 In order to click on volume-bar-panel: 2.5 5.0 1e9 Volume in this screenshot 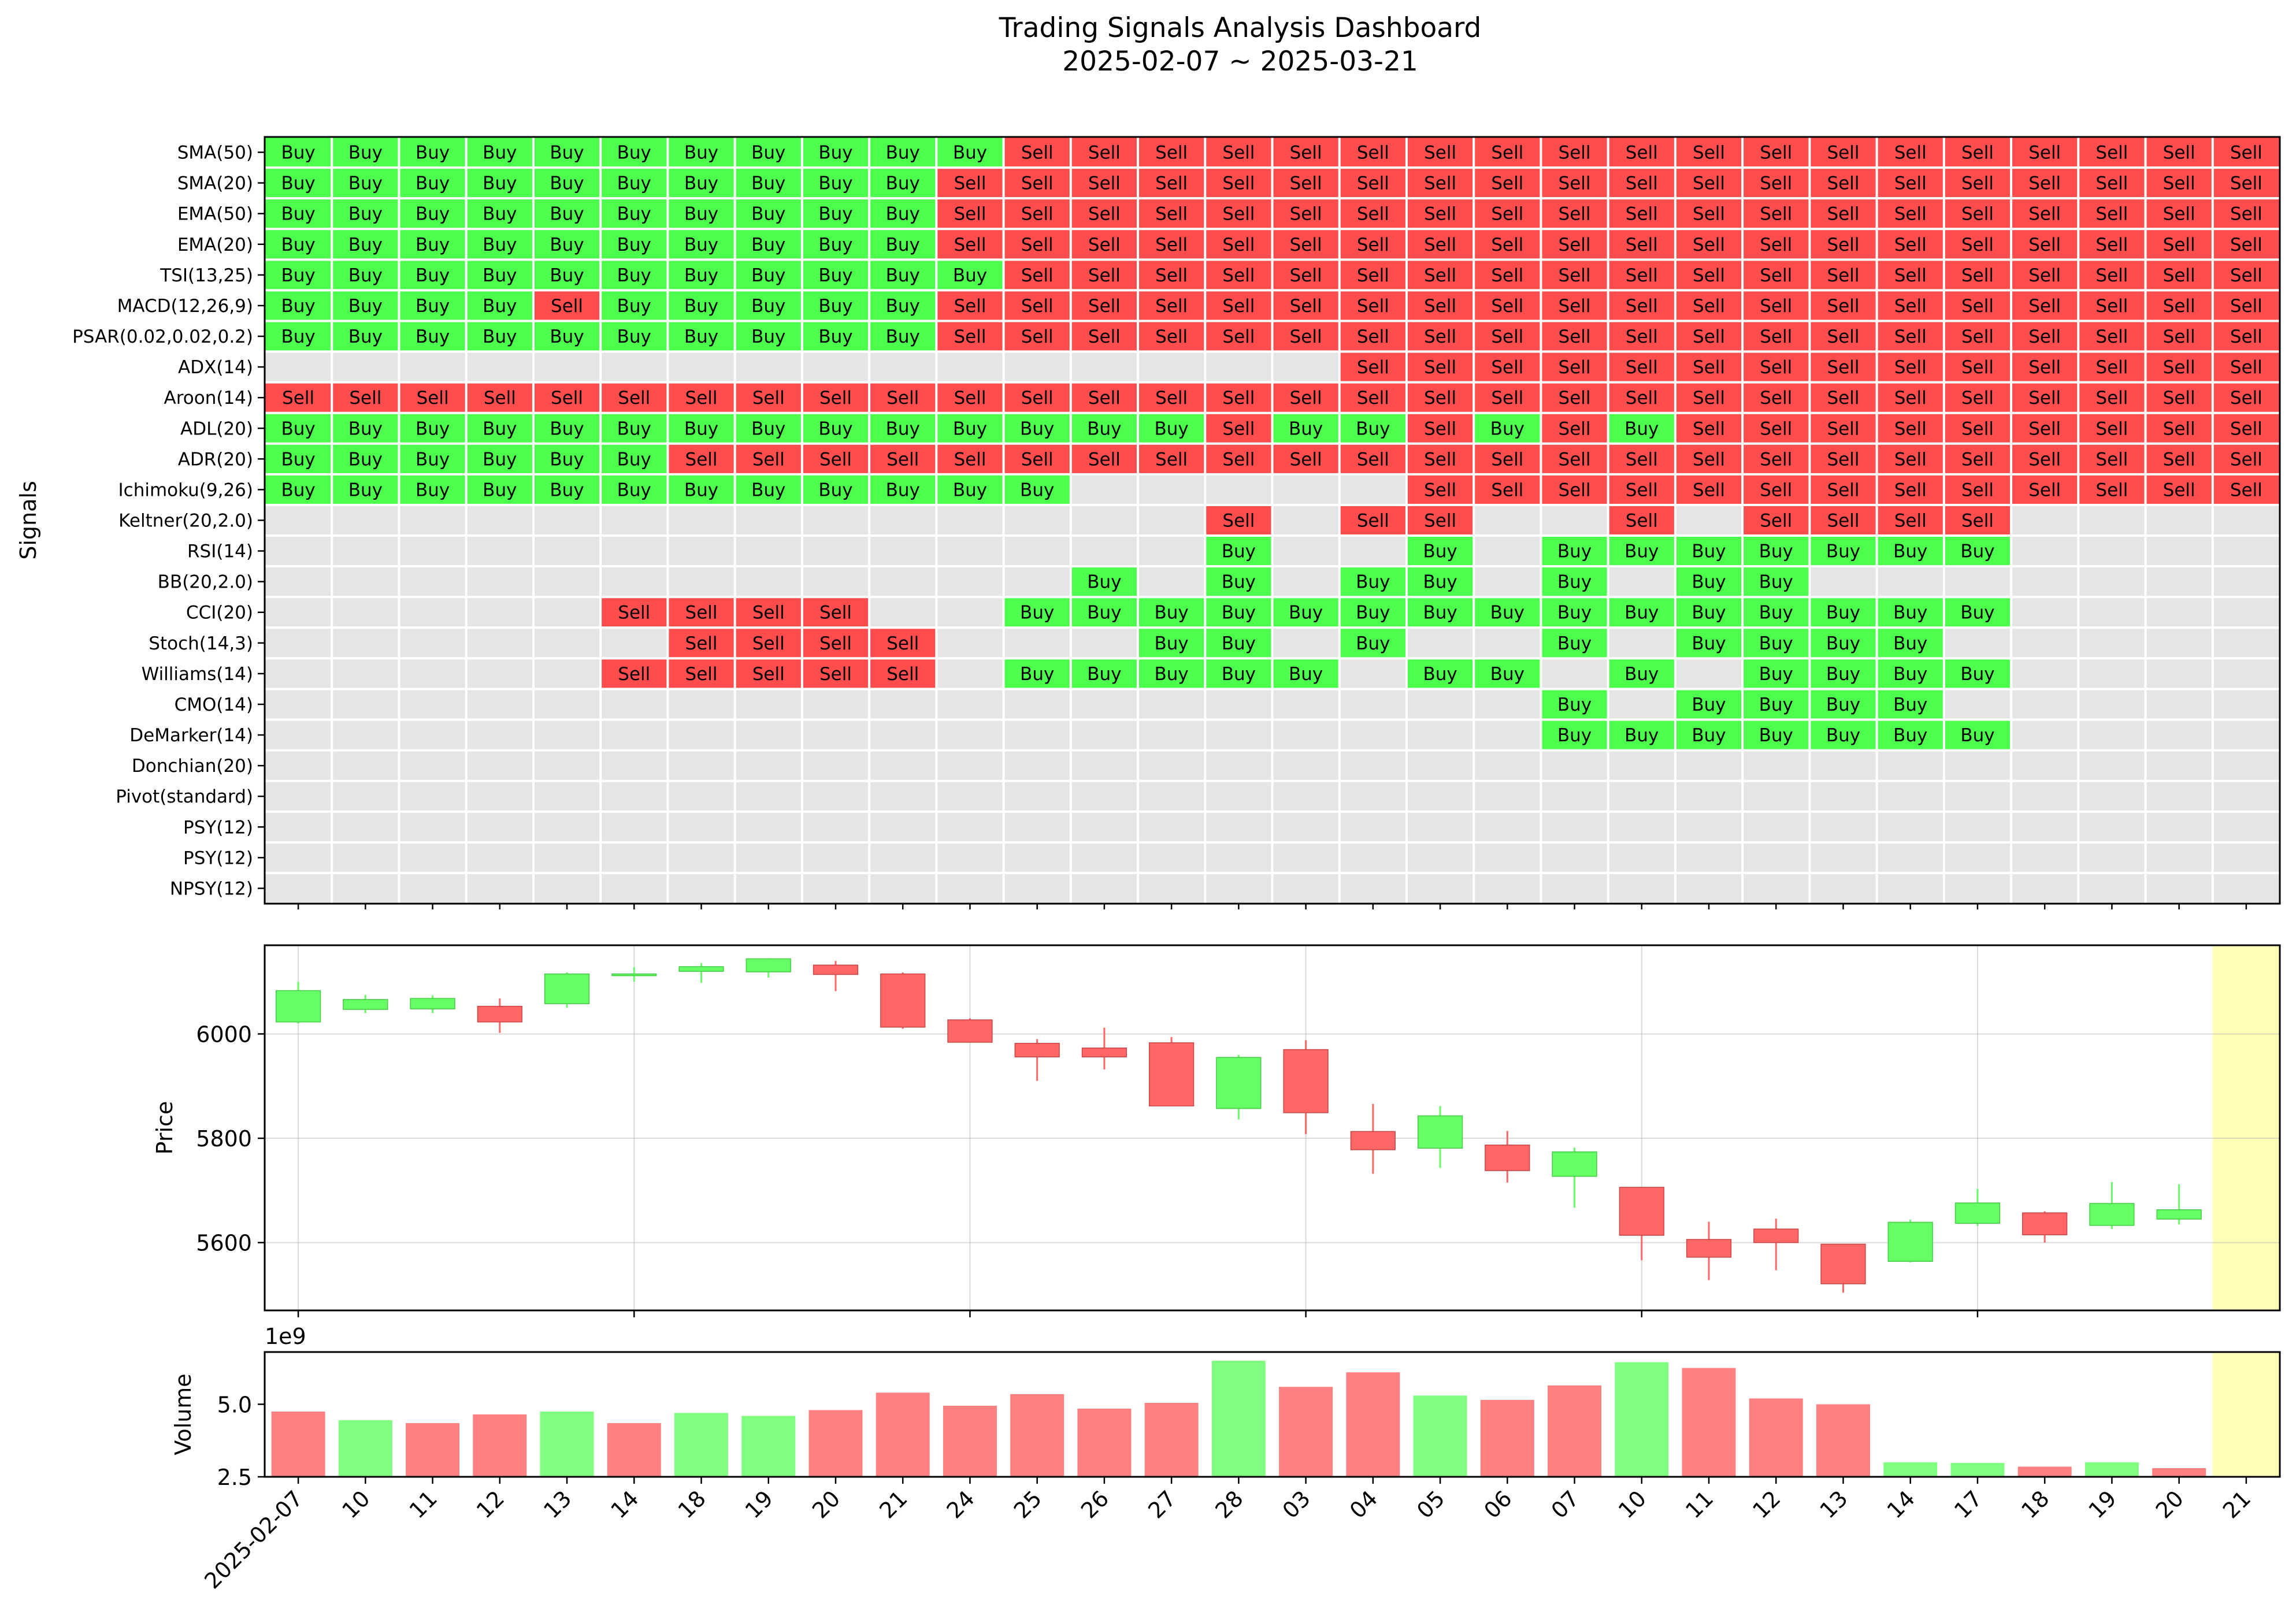, I will do `click(1225, 1407)`.